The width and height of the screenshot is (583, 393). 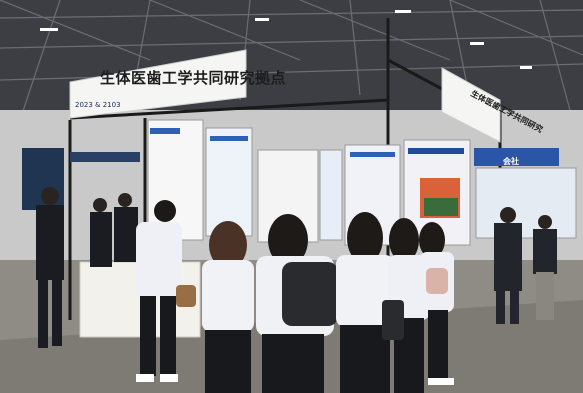 What do you see at coordinates (525, 265) in the screenshot?
I see `people-right` at bounding box center [525, 265].